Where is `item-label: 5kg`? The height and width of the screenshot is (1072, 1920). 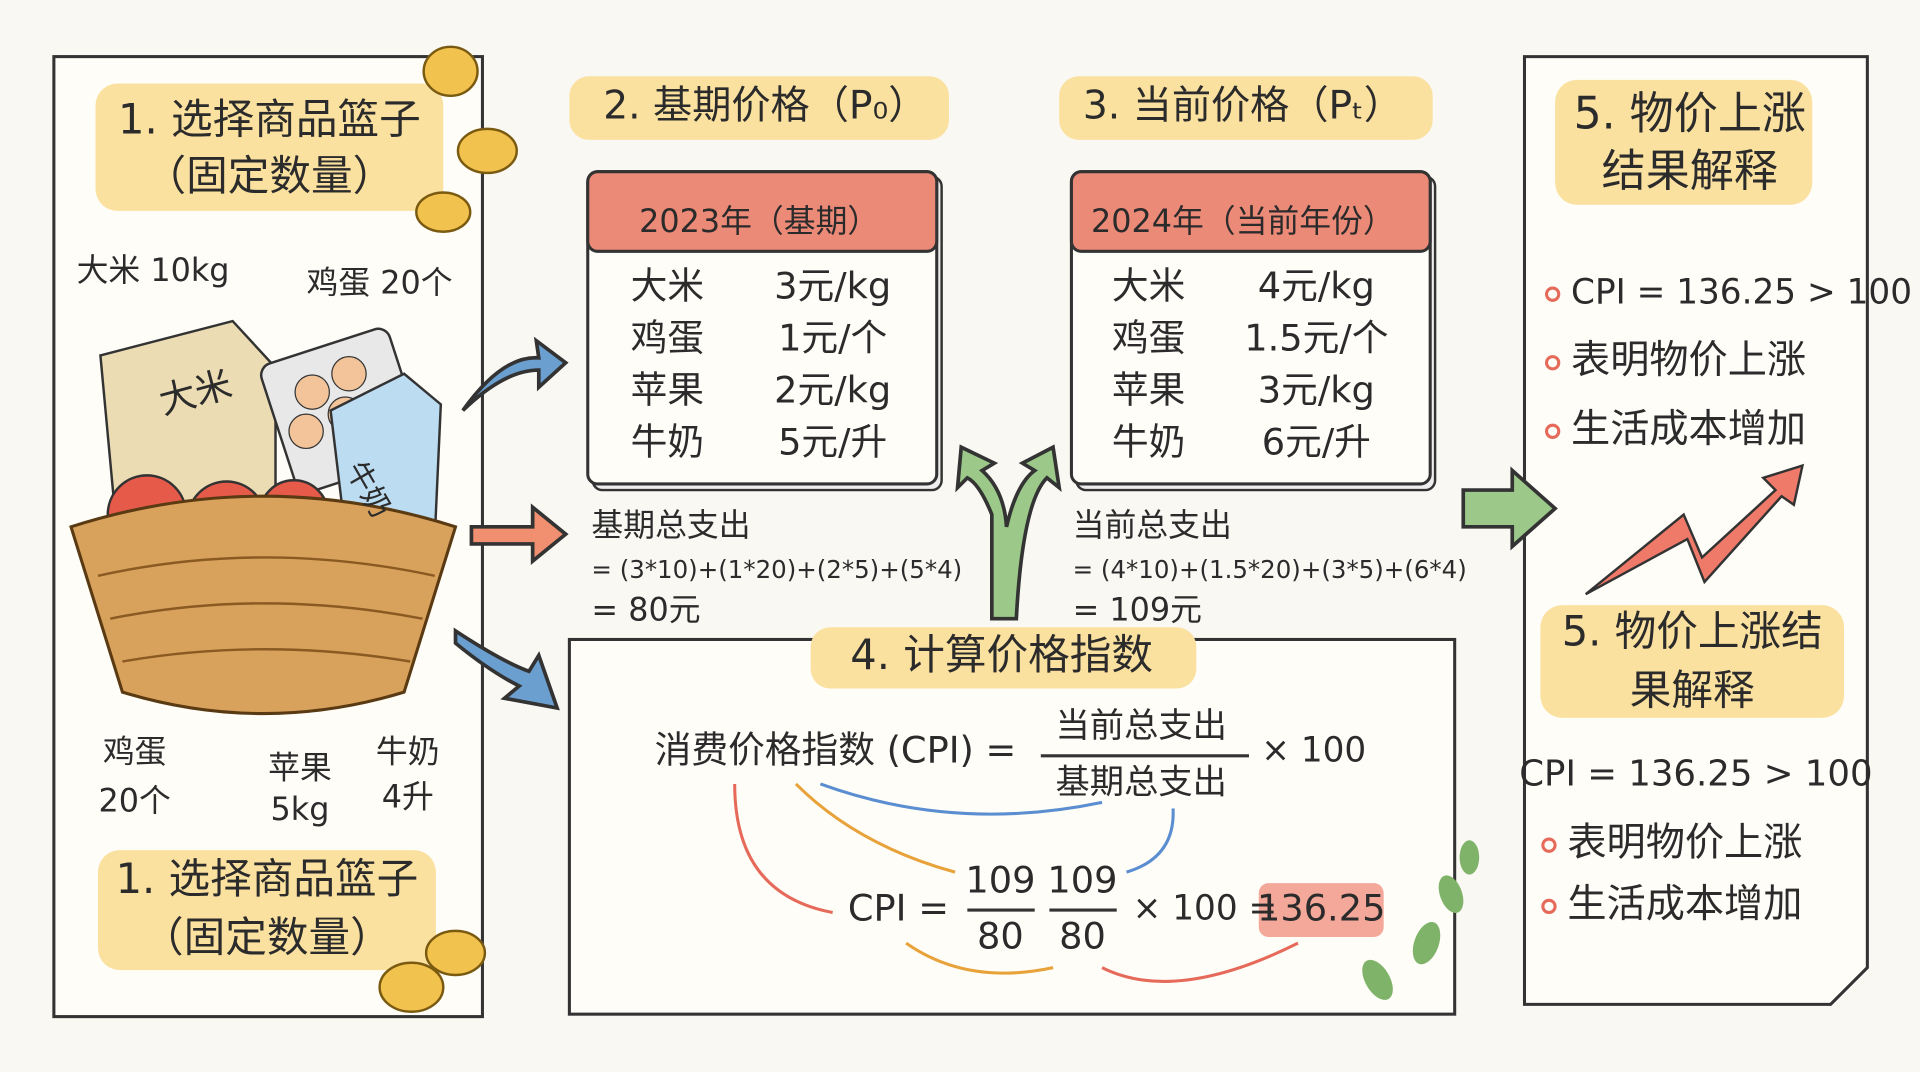 item-label: 5kg is located at coordinates (300, 809).